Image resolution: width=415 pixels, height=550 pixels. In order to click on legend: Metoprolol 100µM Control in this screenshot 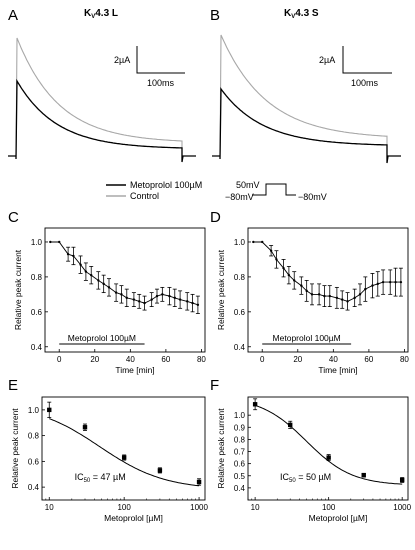, I will do `click(154, 190)`.